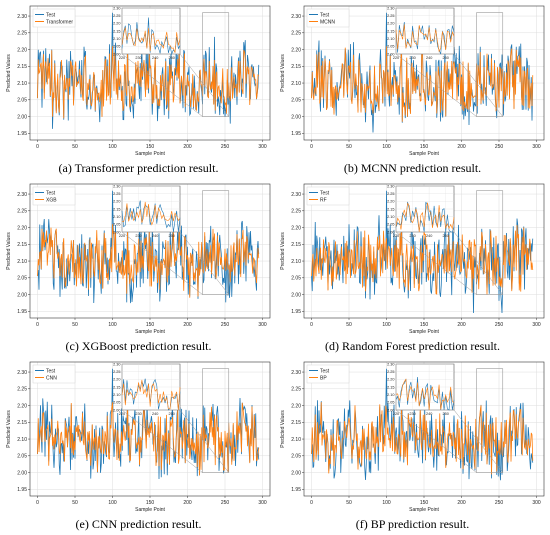 Image resolution: width=550 pixels, height=535 pixels. What do you see at coordinates (54, 196) in the screenshot?
I see `legend: TestXGB` at bounding box center [54, 196].